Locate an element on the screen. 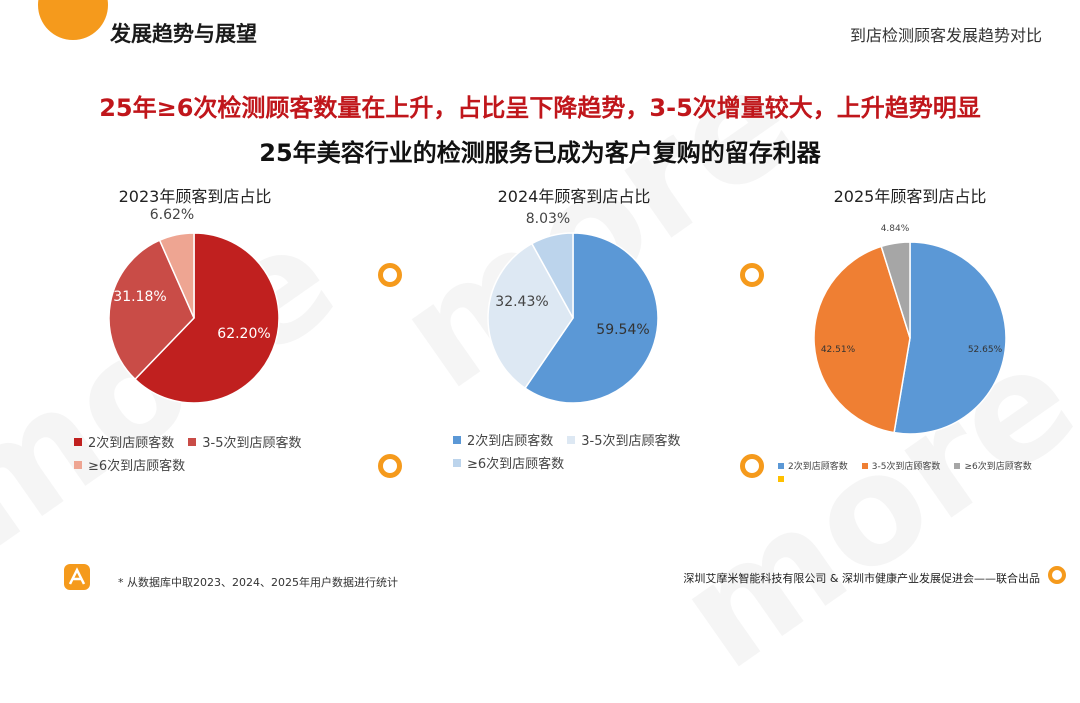  headline-secondary: 25年美容行业的检测服务已成为客户复购的留存利器 is located at coordinates (540, 153).